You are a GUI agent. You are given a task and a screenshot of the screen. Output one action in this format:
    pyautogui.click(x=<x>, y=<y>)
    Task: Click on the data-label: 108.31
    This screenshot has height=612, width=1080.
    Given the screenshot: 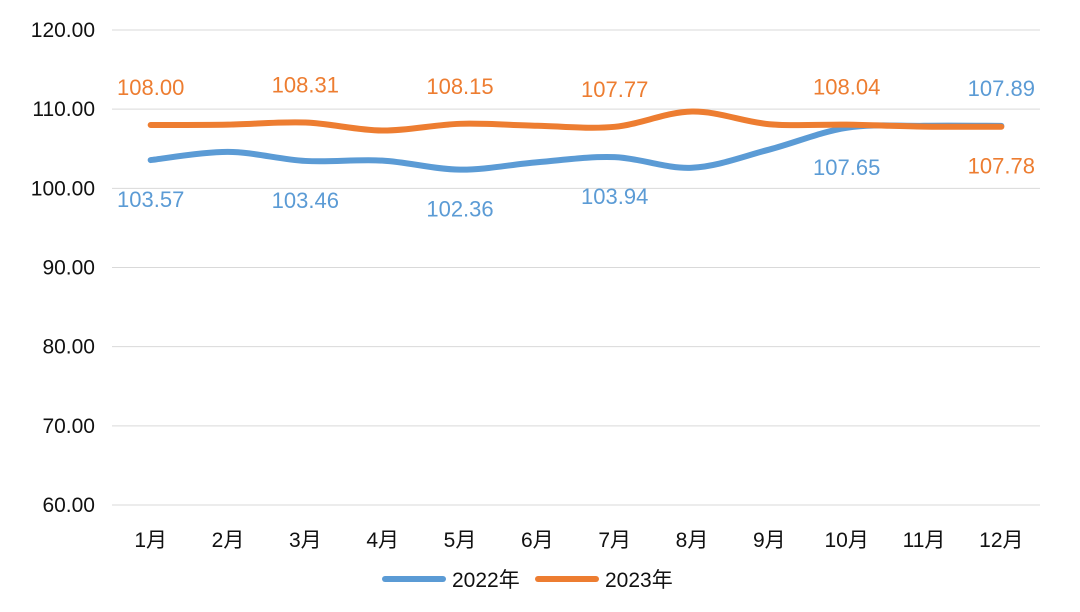 What is the action you would take?
    pyautogui.click(x=305, y=85)
    